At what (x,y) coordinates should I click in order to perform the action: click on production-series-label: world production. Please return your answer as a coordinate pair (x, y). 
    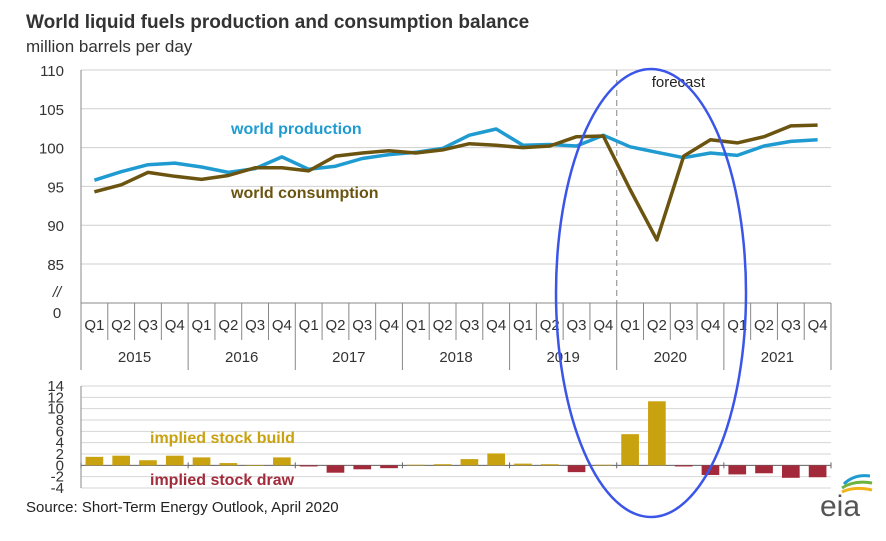
    Looking at the image, I should click on (296, 129).